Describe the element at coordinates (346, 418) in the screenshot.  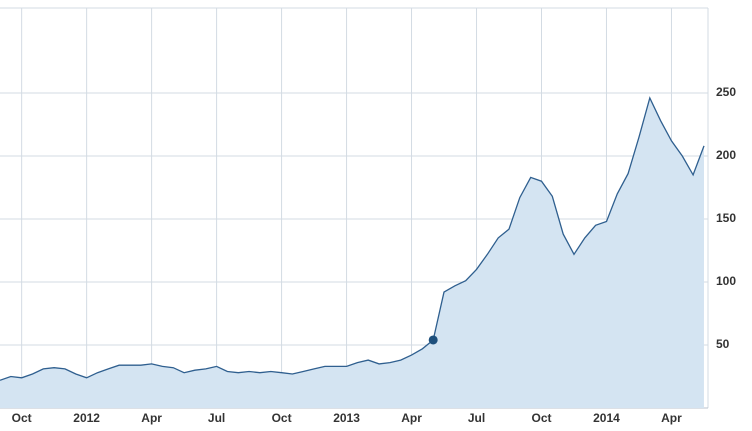
I see `x-tick-label: 2013` at that location.